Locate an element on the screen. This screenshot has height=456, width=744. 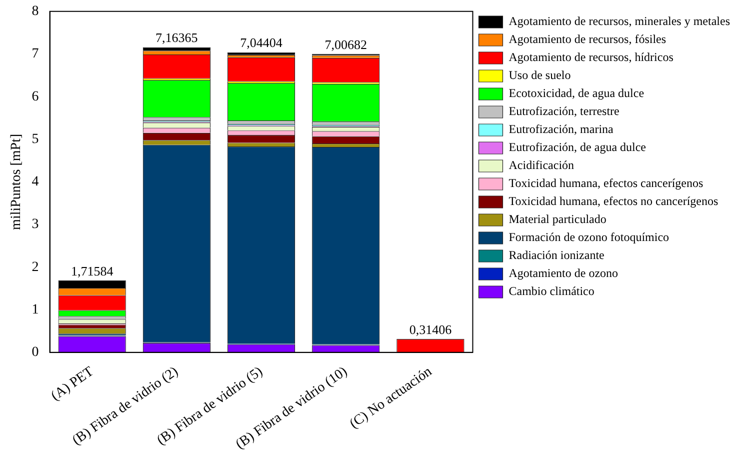
y-tick-label: 4 is located at coordinates (35, 182).